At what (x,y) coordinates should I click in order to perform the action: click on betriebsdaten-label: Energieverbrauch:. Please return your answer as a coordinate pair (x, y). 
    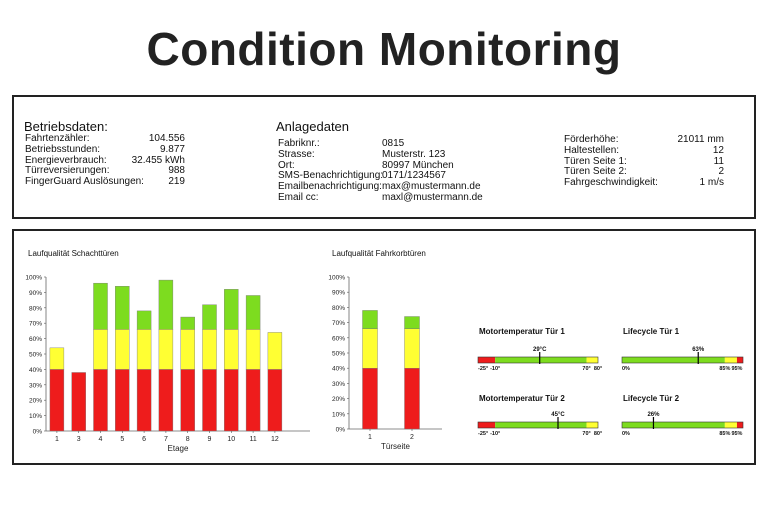
    Looking at the image, I should click on (66, 160).